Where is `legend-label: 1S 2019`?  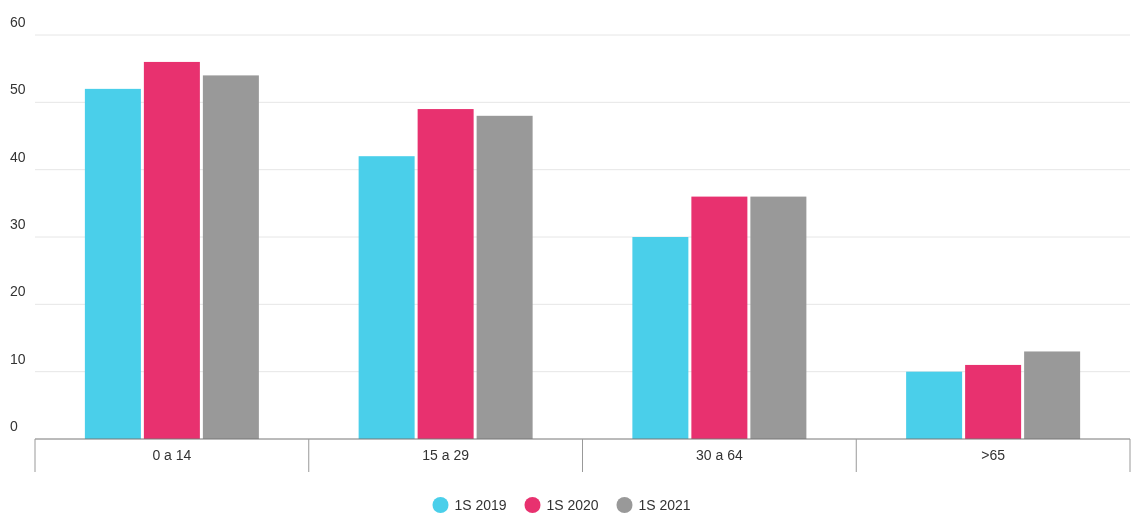
legend-label: 1S 2019 is located at coordinates (480, 505).